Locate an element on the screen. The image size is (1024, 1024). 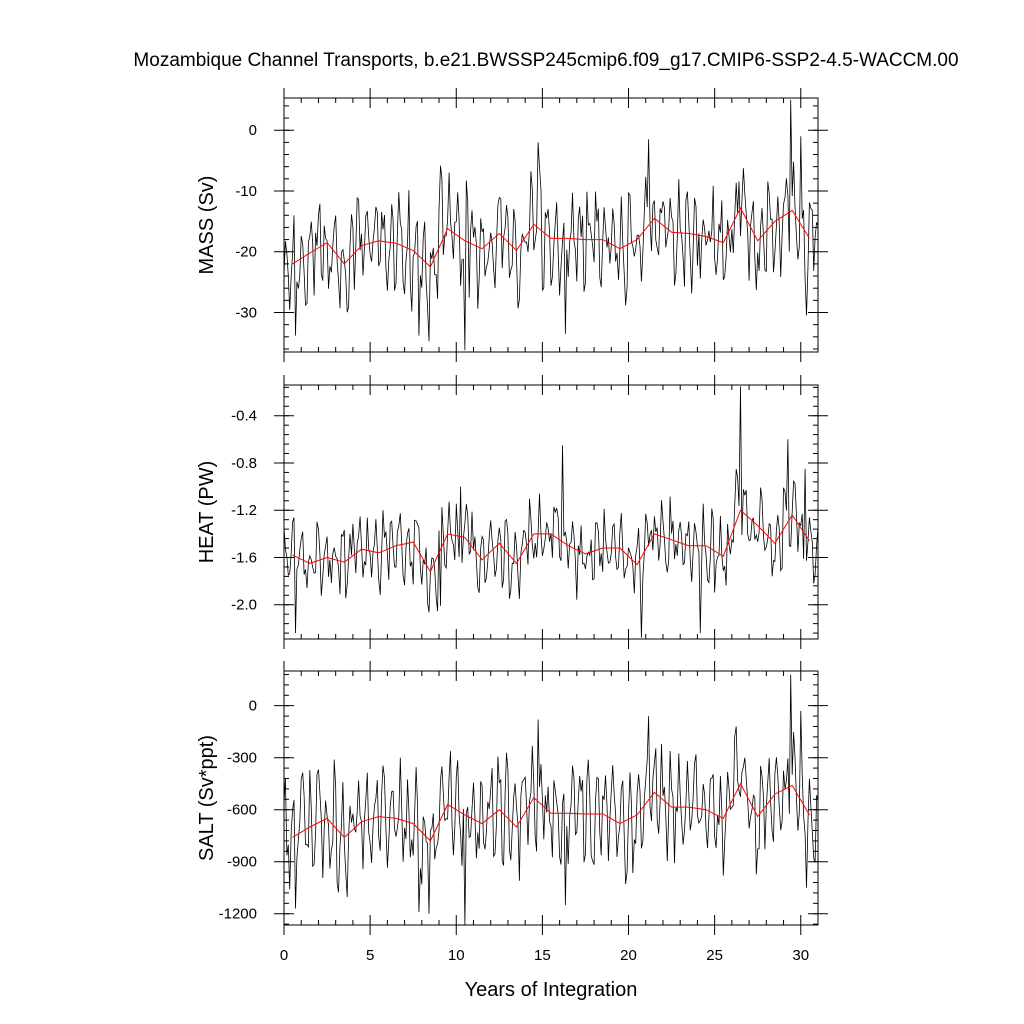
mass-frame is located at coordinates (551, 225).